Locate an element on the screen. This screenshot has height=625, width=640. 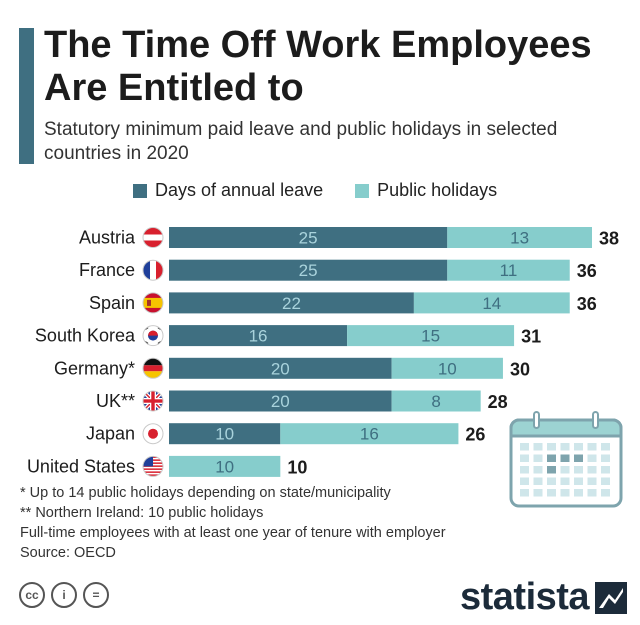
calendar-icon is located at coordinates (567, 462).